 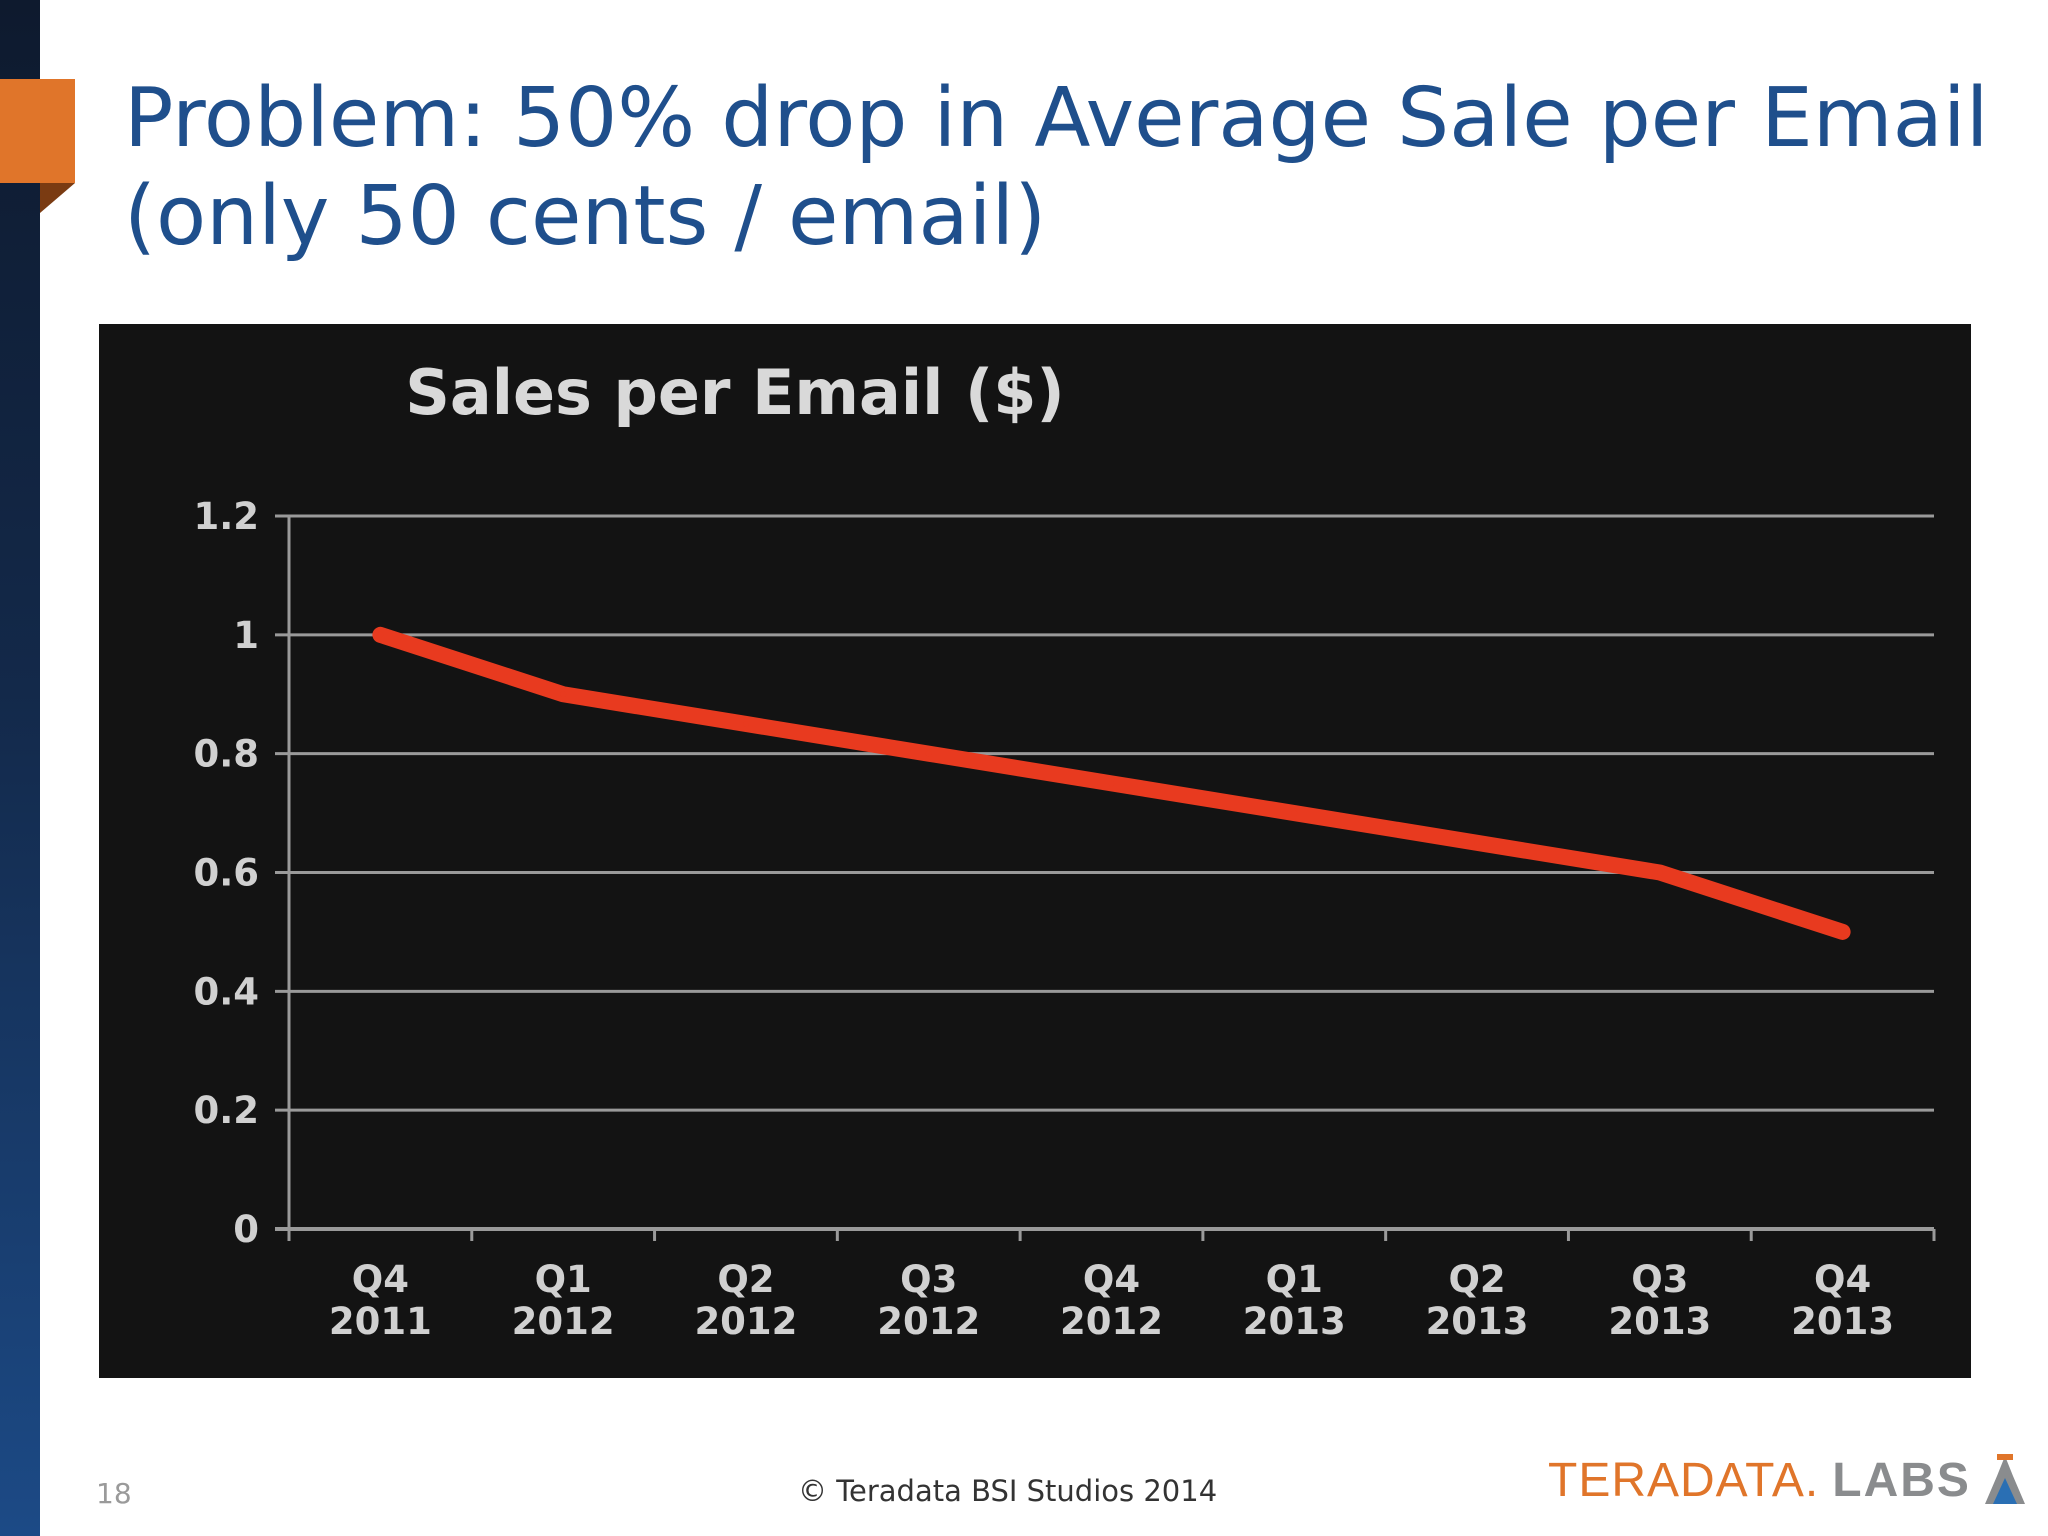 I want to click on logo-labs-text: LABS, so click(x=1901, y=1480).